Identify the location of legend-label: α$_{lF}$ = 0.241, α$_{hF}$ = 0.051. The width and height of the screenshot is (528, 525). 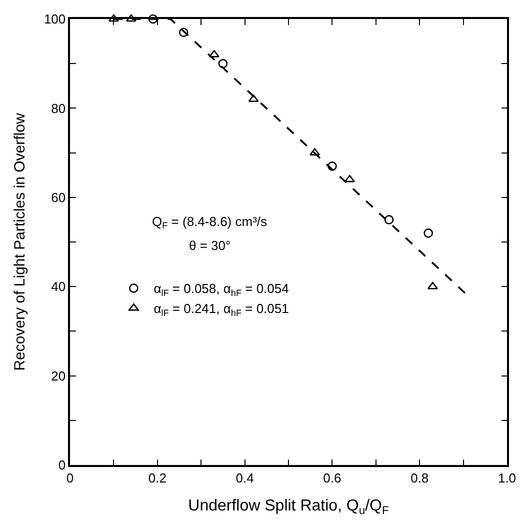
(221, 309).